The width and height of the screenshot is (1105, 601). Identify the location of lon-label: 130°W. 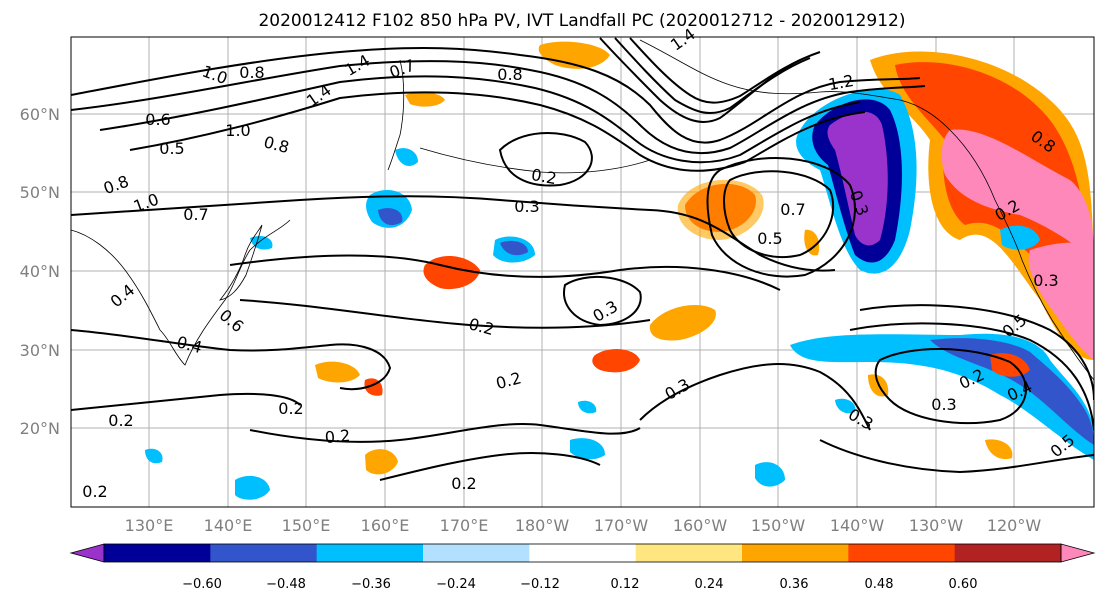
(936, 525).